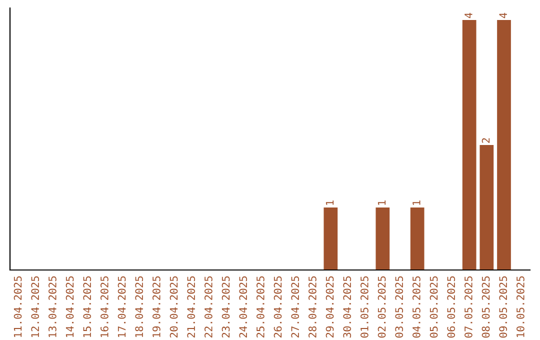  Describe the element at coordinates (468, 307) in the screenshot. I see `x-tick-label: 07.05.2025` at that location.